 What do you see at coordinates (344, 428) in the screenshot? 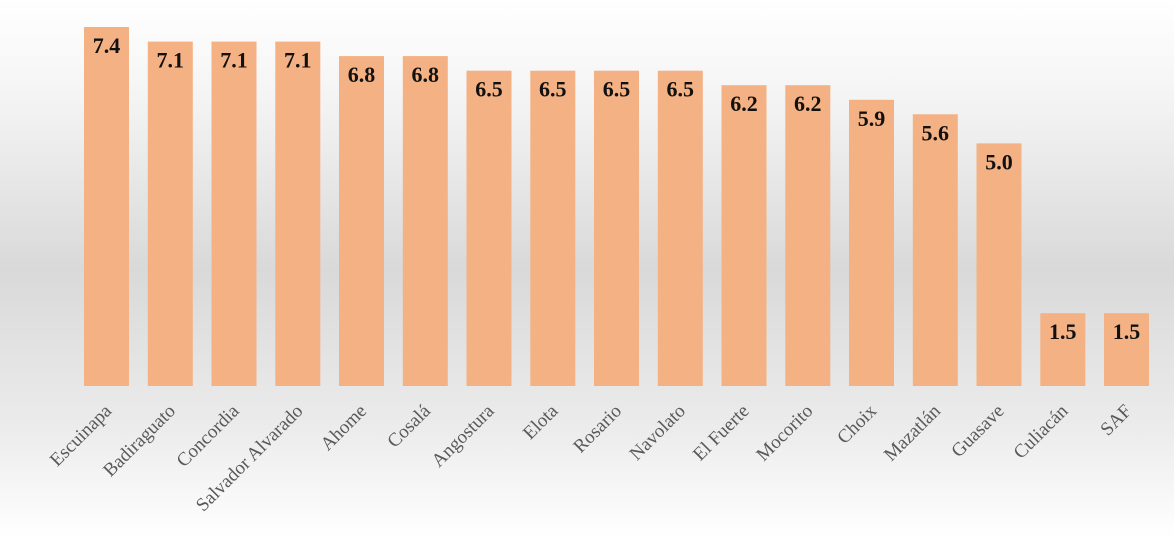
I see `category-label: Ahome` at bounding box center [344, 428].